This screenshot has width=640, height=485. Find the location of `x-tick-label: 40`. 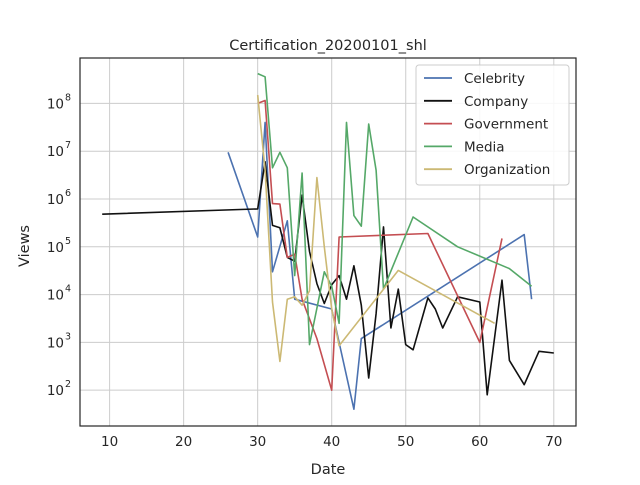

x-tick-label: 40 is located at coordinates (331, 442).